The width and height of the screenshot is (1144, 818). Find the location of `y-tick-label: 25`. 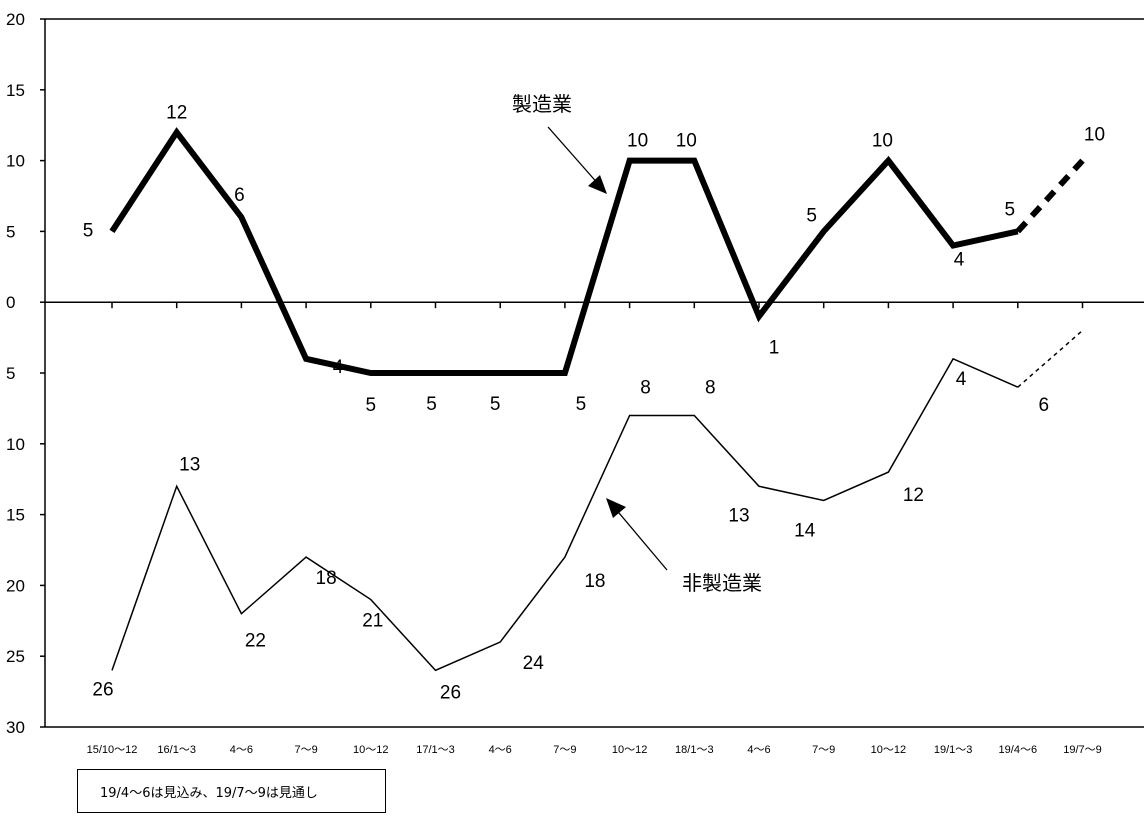

y-tick-label: 25 is located at coordinates (15, 656).